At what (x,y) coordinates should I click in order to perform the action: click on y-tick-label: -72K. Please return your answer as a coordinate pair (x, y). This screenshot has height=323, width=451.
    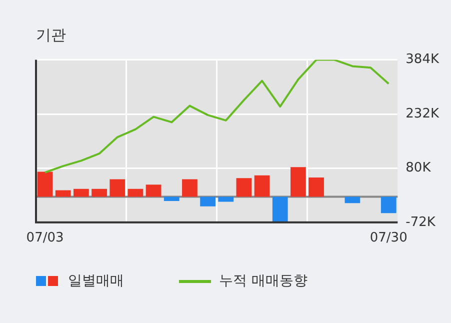
    Looking at the image, I should click on (421, 222).